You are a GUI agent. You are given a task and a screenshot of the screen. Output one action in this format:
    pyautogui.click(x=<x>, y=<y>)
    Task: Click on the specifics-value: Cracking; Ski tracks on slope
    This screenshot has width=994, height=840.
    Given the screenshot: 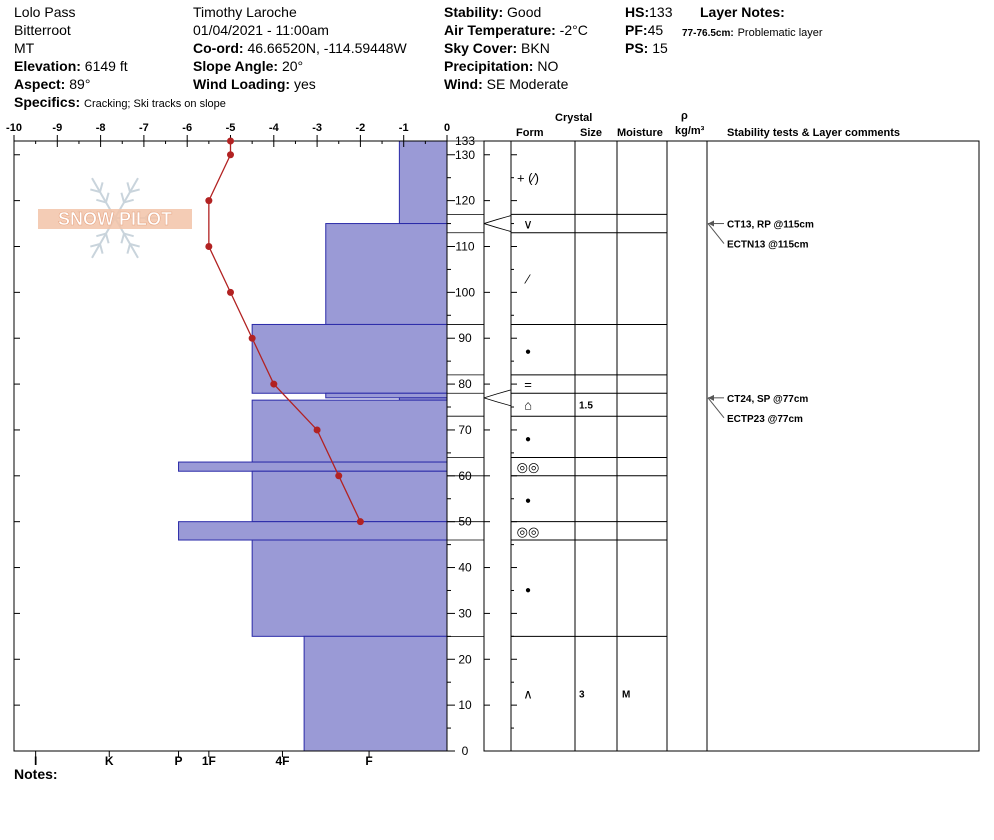 What is the action you would take?
    pyautogui.click(x=155, y=104)
    